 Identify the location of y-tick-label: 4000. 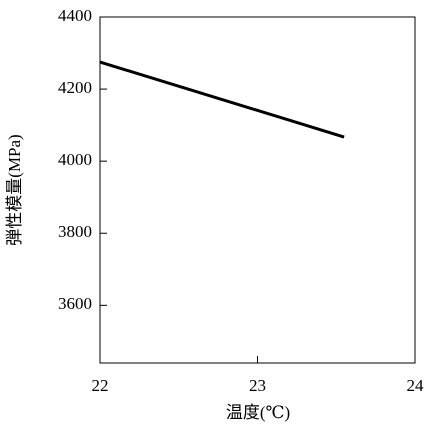
(75, 159).